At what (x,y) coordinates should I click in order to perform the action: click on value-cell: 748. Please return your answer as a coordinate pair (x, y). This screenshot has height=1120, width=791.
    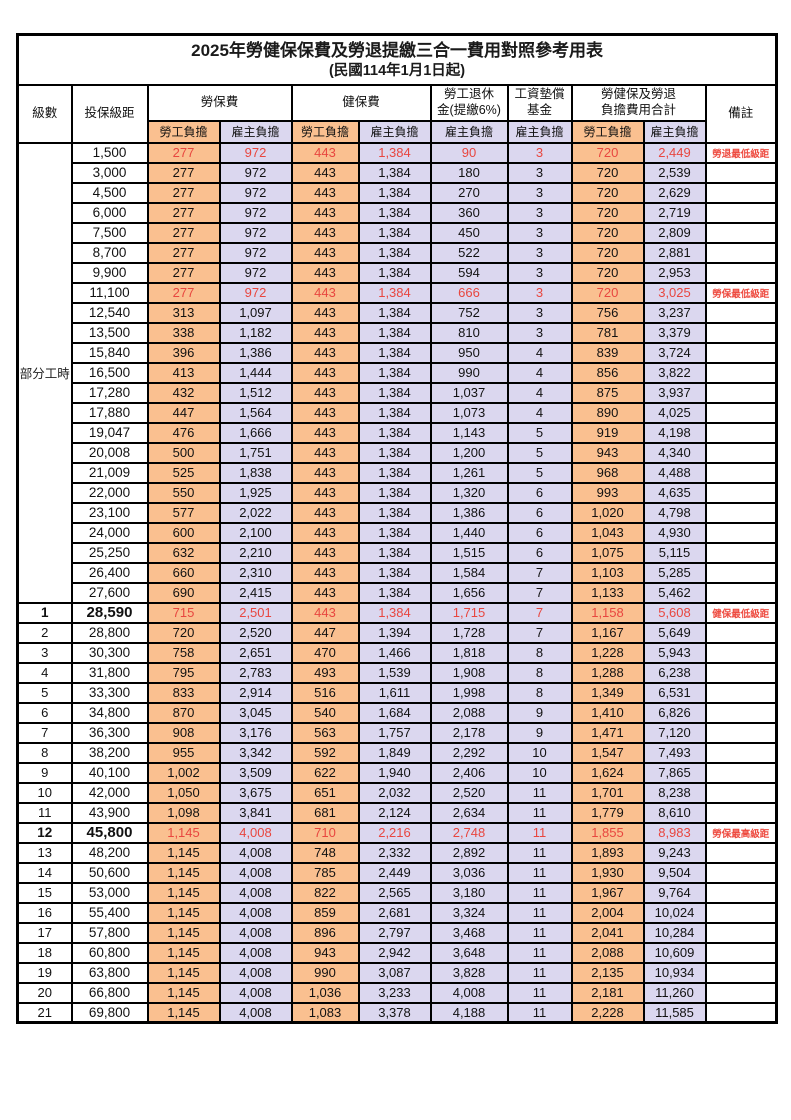
    Looking at the image, I should click on (325, 852).